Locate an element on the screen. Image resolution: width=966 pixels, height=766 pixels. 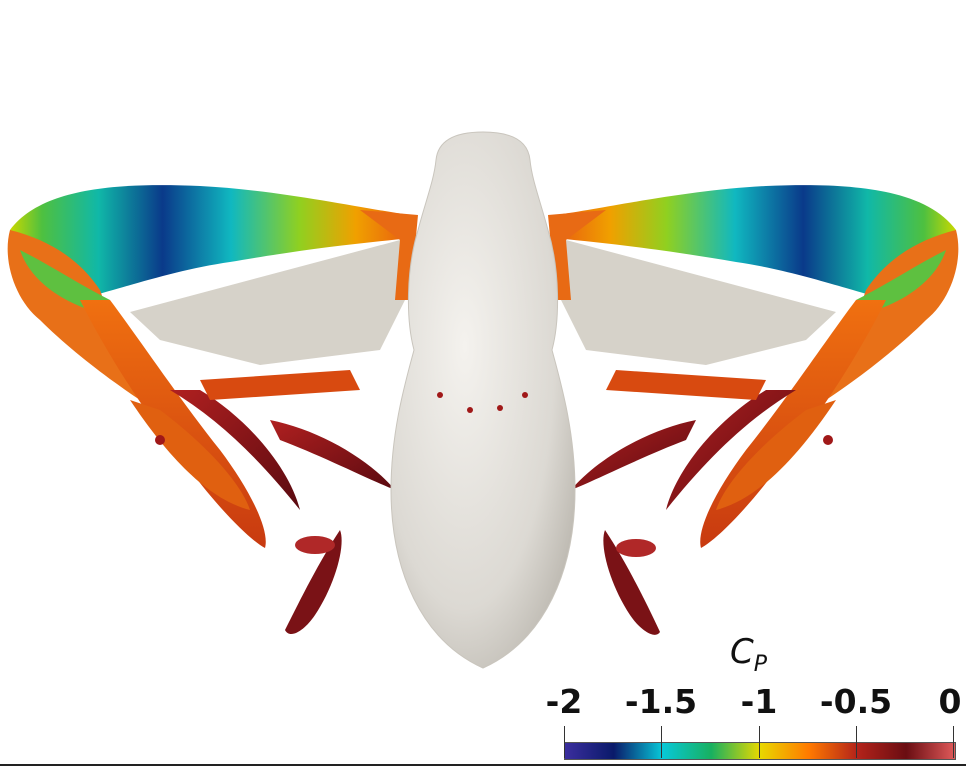
left-tip-vortex-edge is located at coordinates (65, 280).